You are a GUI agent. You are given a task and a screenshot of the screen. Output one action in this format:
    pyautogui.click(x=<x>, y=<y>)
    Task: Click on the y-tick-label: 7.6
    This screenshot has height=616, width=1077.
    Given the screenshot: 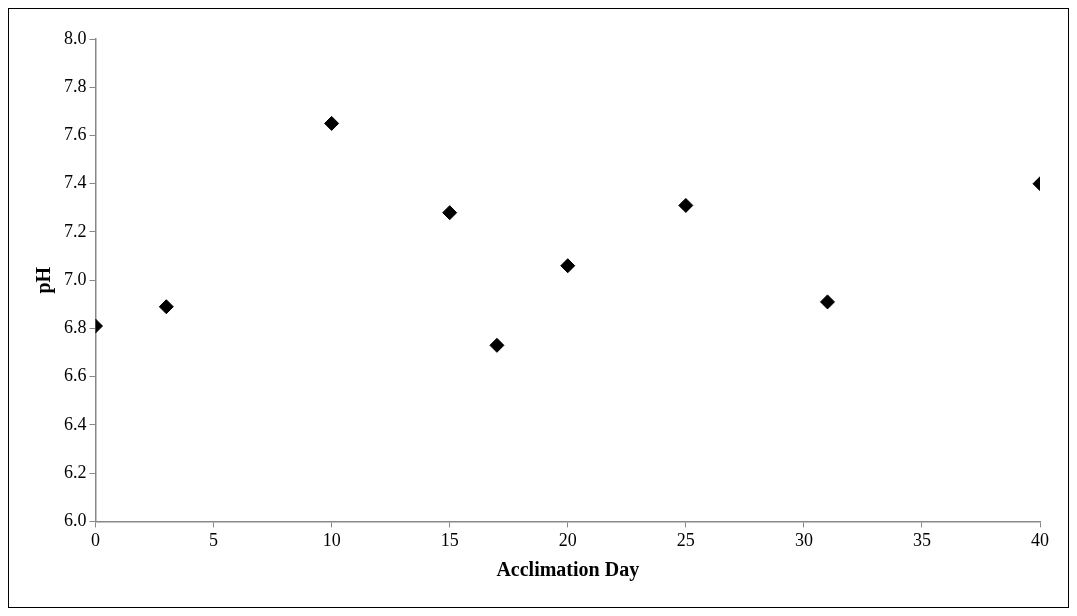 What is the action you would take?
    pyautogui.click(x=75, y=134)
    